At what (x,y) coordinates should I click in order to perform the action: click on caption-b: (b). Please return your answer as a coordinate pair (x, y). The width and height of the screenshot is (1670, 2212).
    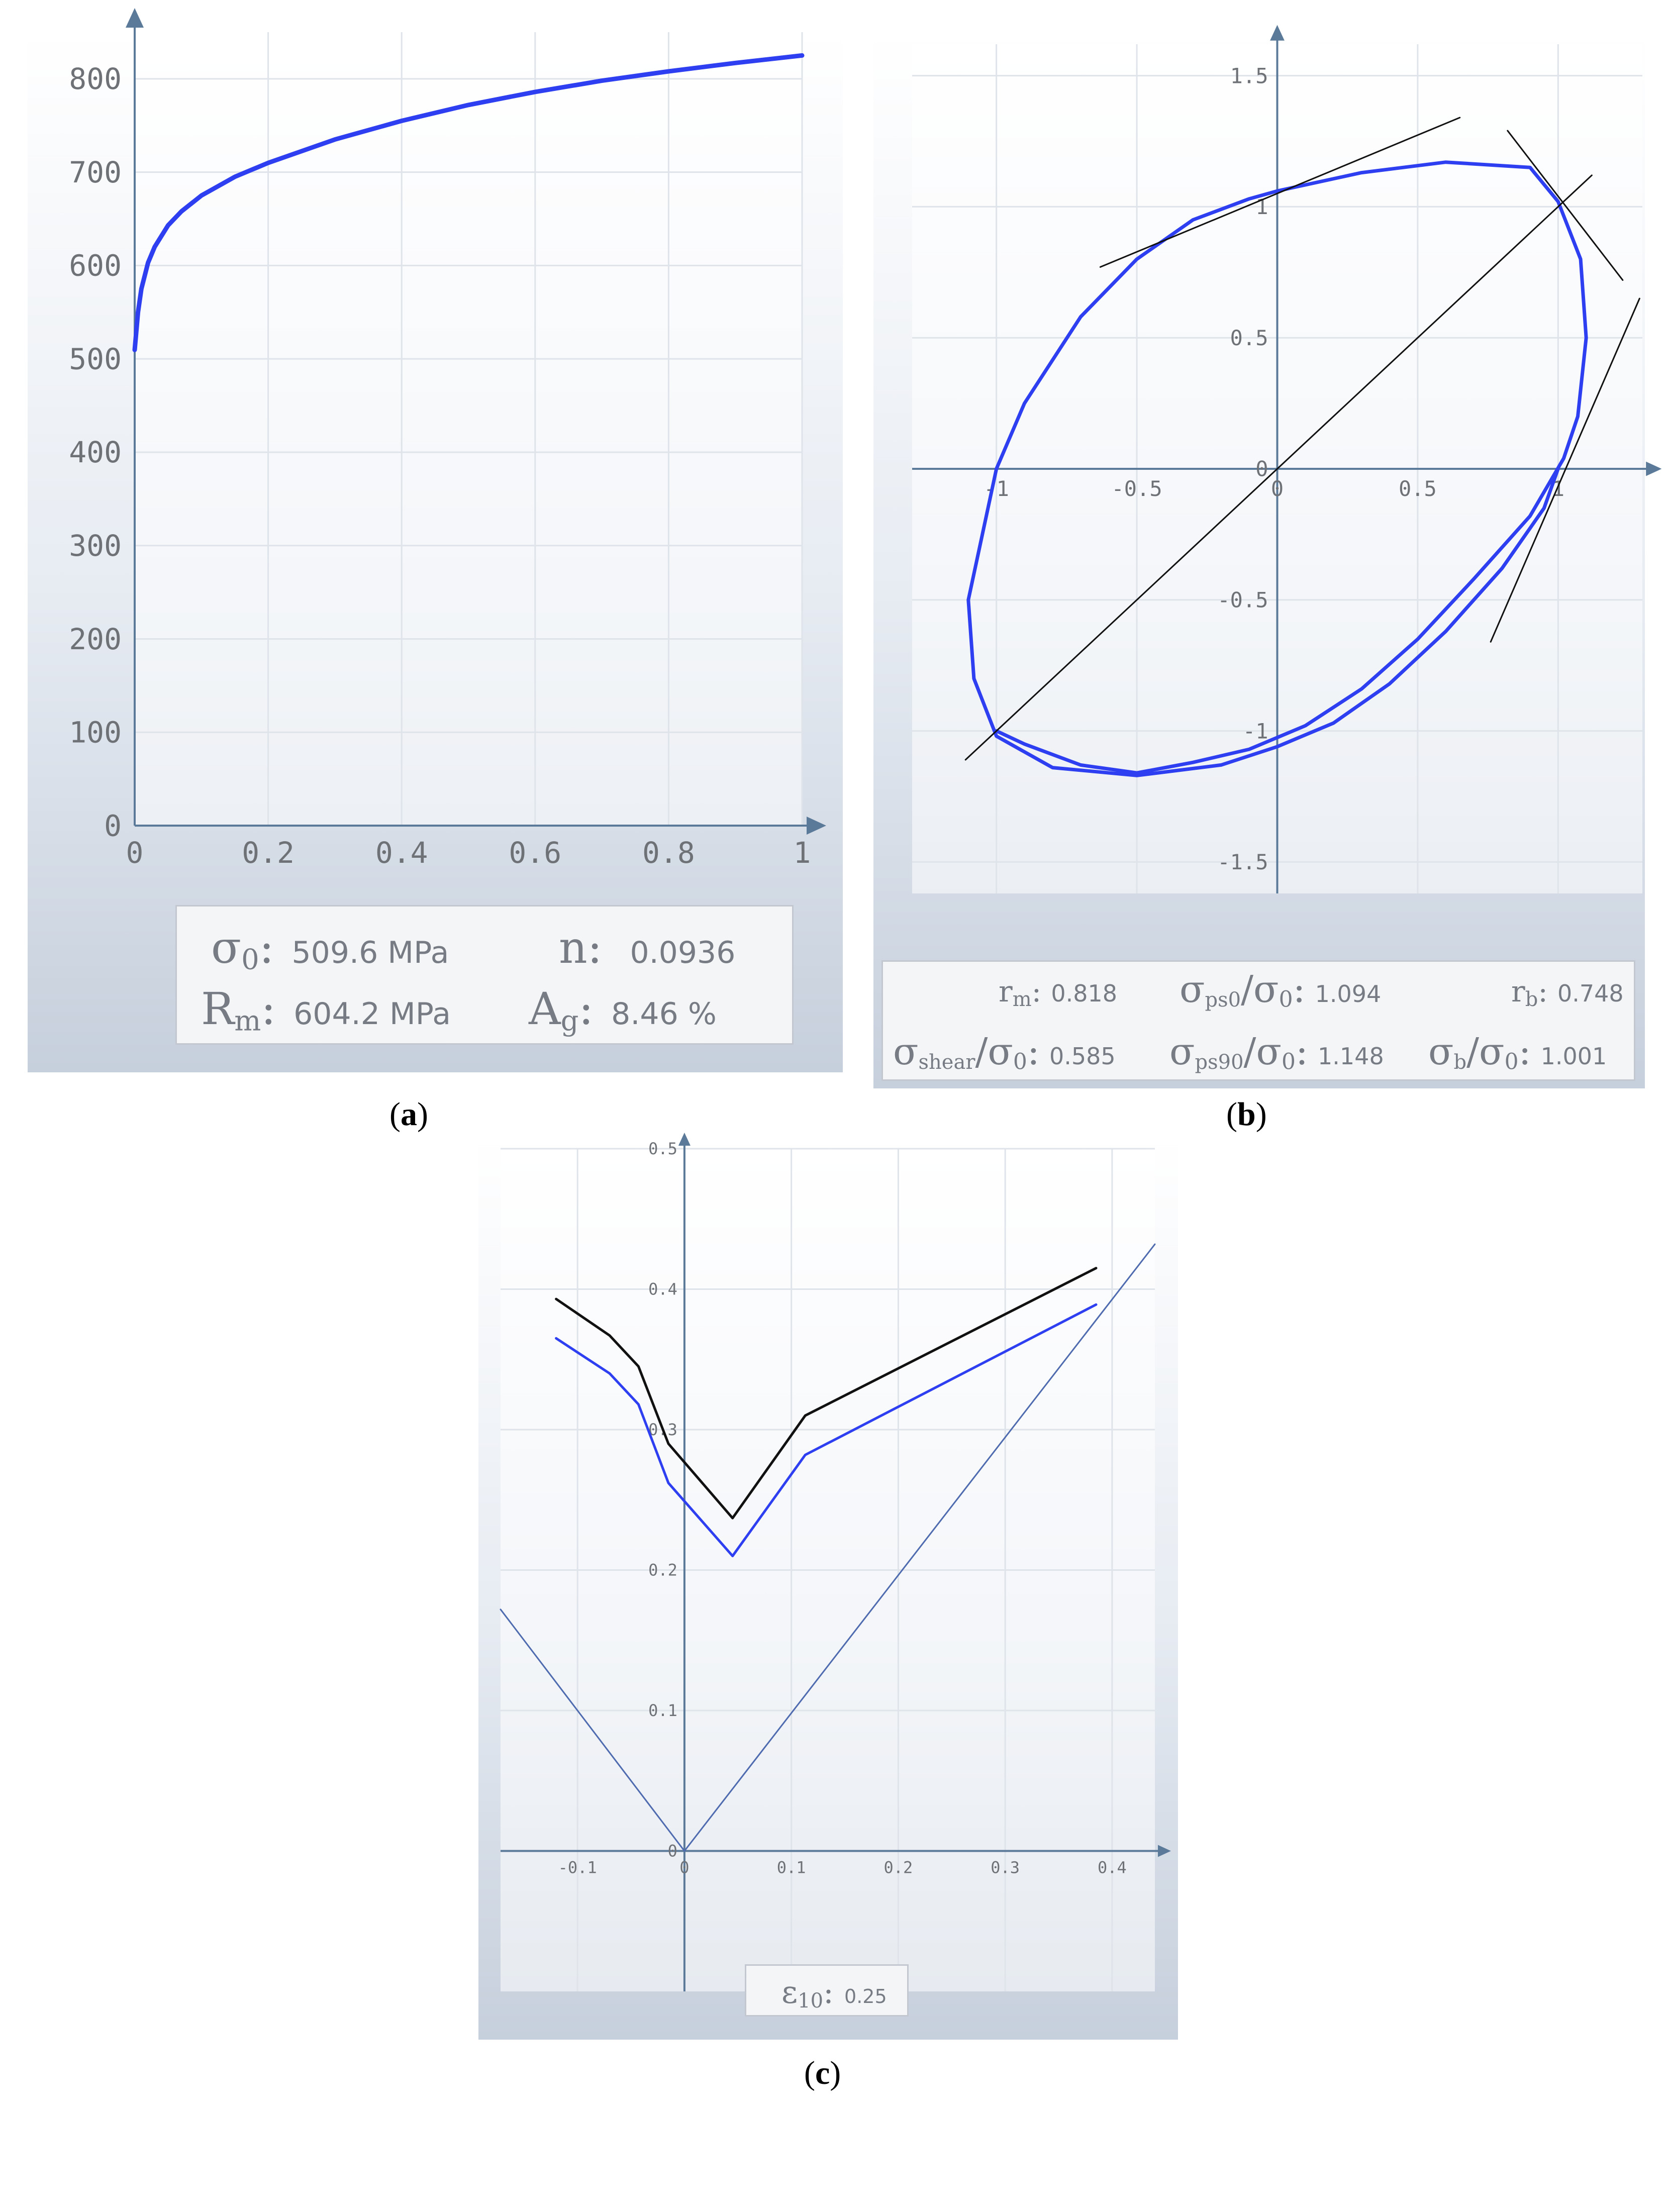
    Looking at the image, I should click on (1247, 1114).